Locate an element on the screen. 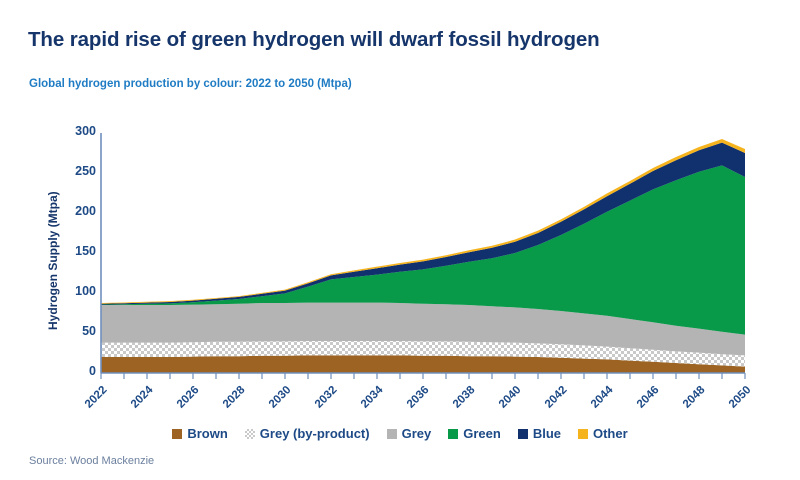 Image resolution: width=800 pixels, height=480 pixels. x-axis-tick-label: 2046 is located at coordinates (648, 397).